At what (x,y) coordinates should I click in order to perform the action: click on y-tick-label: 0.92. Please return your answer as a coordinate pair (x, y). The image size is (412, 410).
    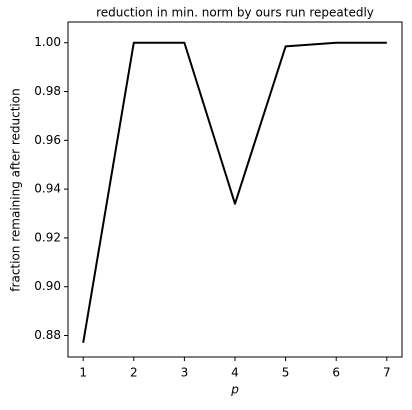
    Looking at the image, I should click on (47, 237).